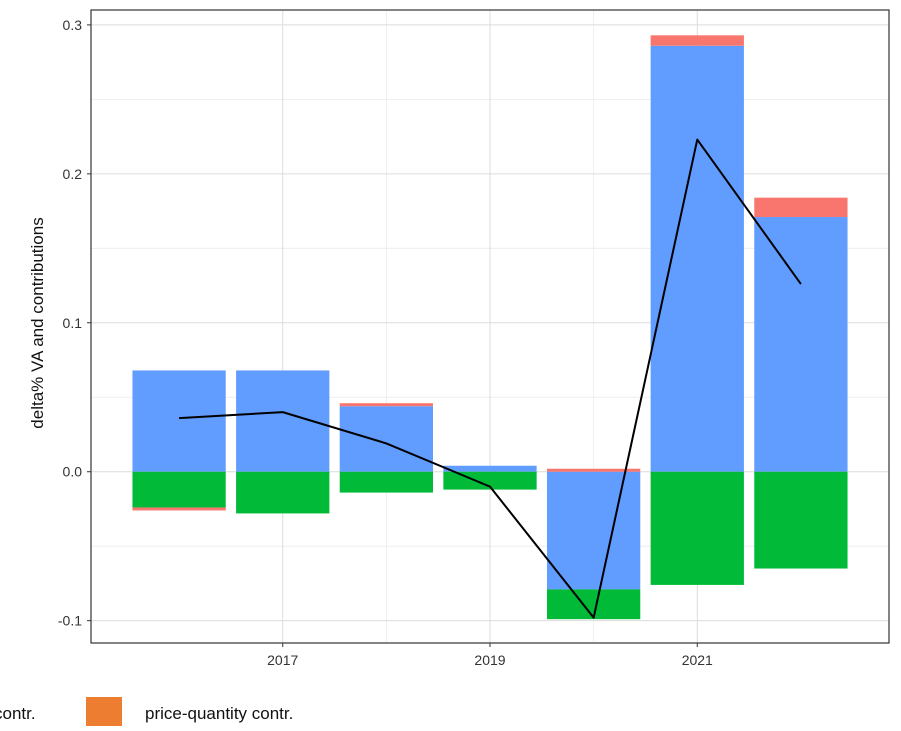  What do you see at coordinates (70, 621) in the screenshot?
I see `y-tick-label: -0.1` at bounding box center [70, 621].